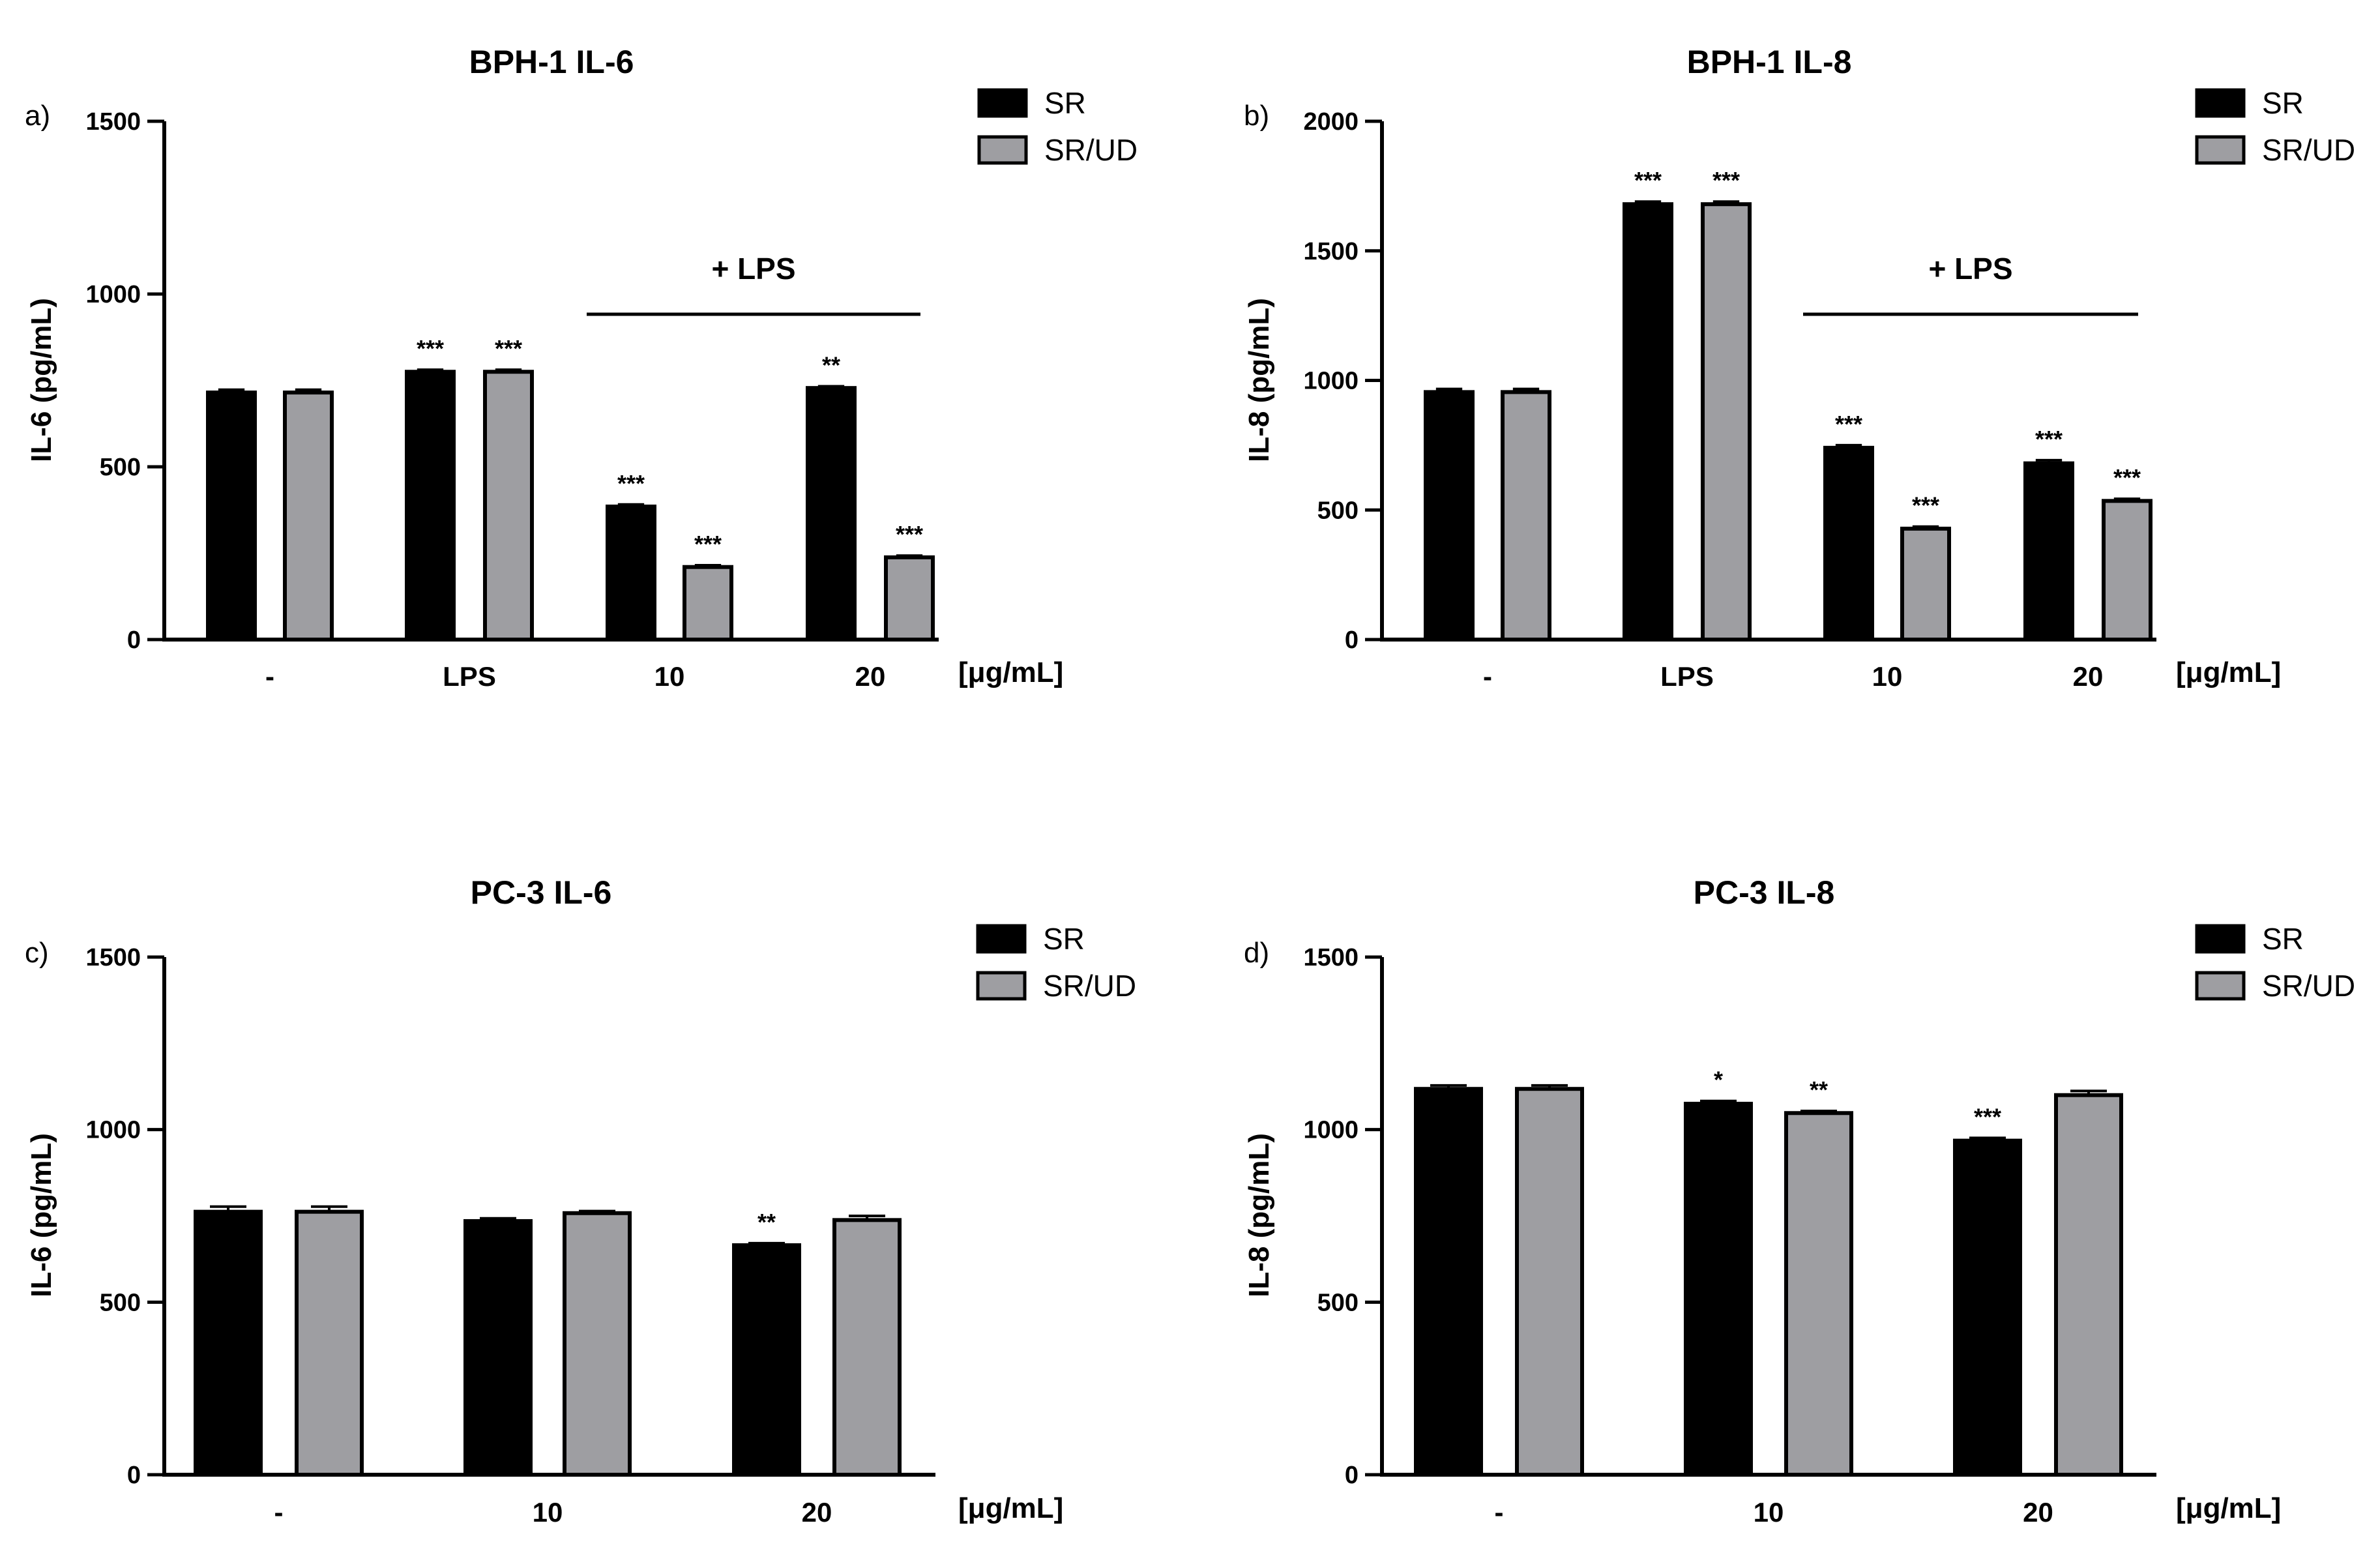 The width and height of the screenshot is (2380, 1551). What do you see at coordinates (551, 62) in the screenshot?
I see `panel-a-title: BPH-1 IL-6` at bounding box center [551, 62].